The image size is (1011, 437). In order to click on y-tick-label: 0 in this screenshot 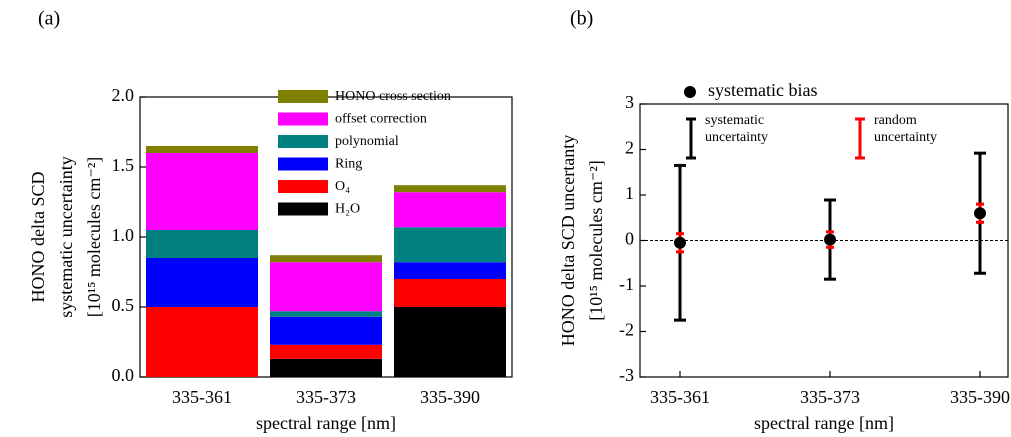, I will do `click(629, 239)`.